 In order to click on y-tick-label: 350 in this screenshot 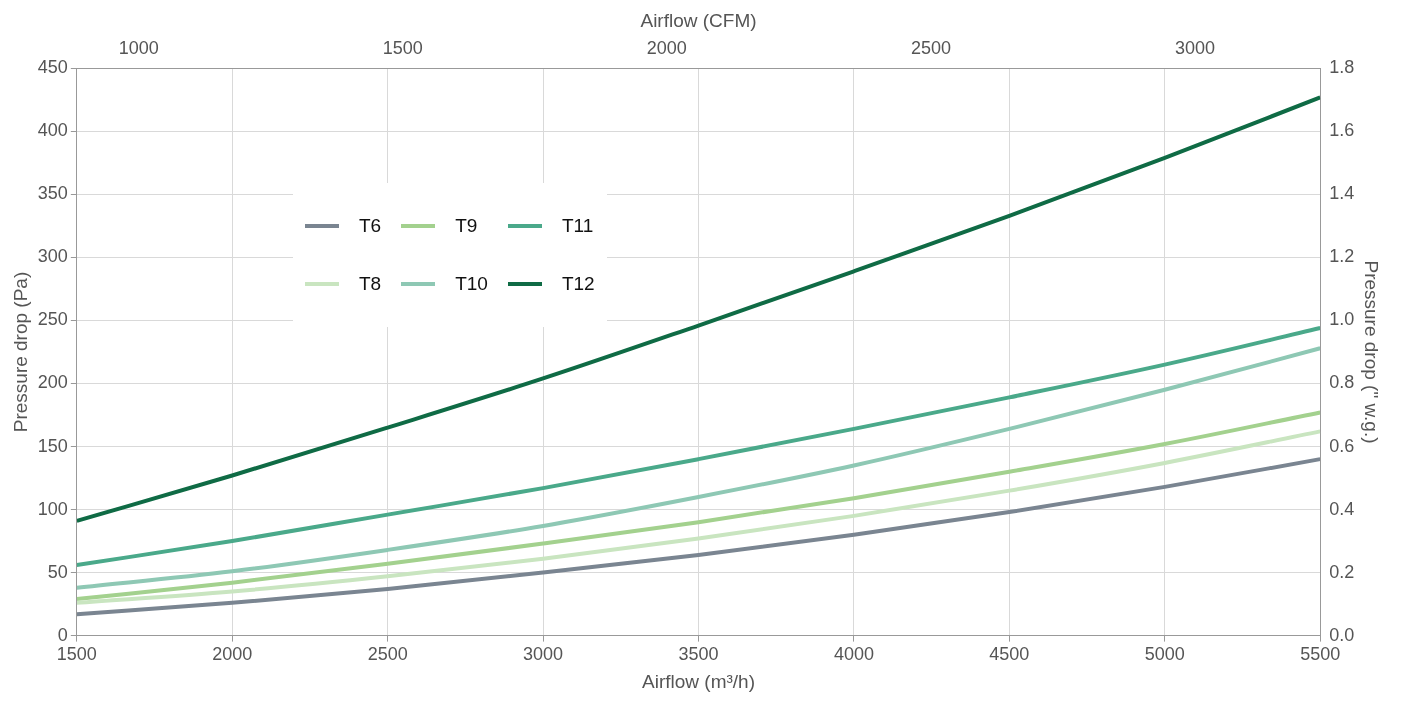, I will do `click(52, 193)`.